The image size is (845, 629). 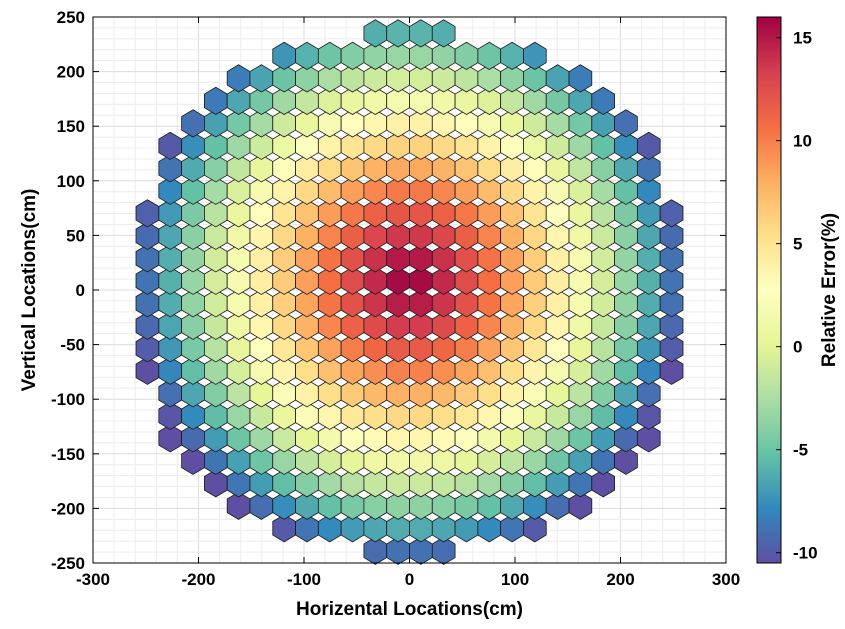 I want to click on colorbar-tick-label: 10, so click(x=802, y=141).